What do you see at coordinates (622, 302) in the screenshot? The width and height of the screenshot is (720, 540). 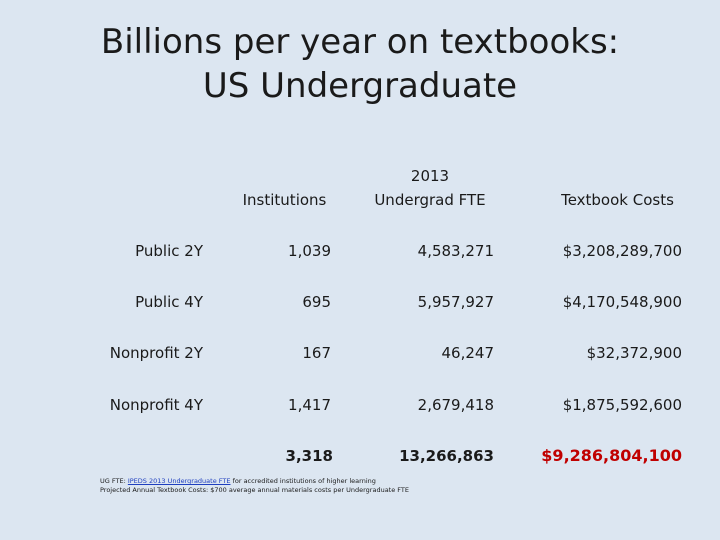 I see `cell-costs: $4,170,548,900` at bounding box center [622, 302].